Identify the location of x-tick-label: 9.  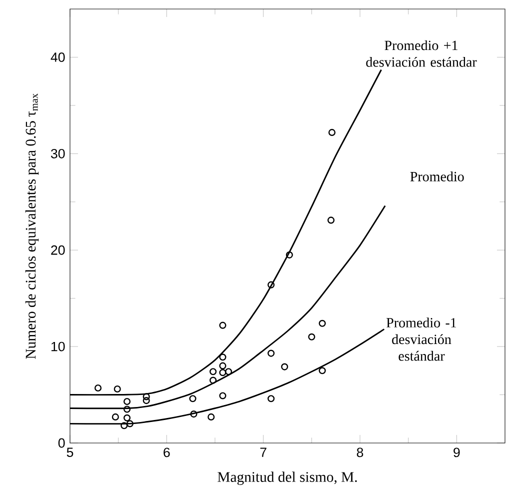
(457, 453).